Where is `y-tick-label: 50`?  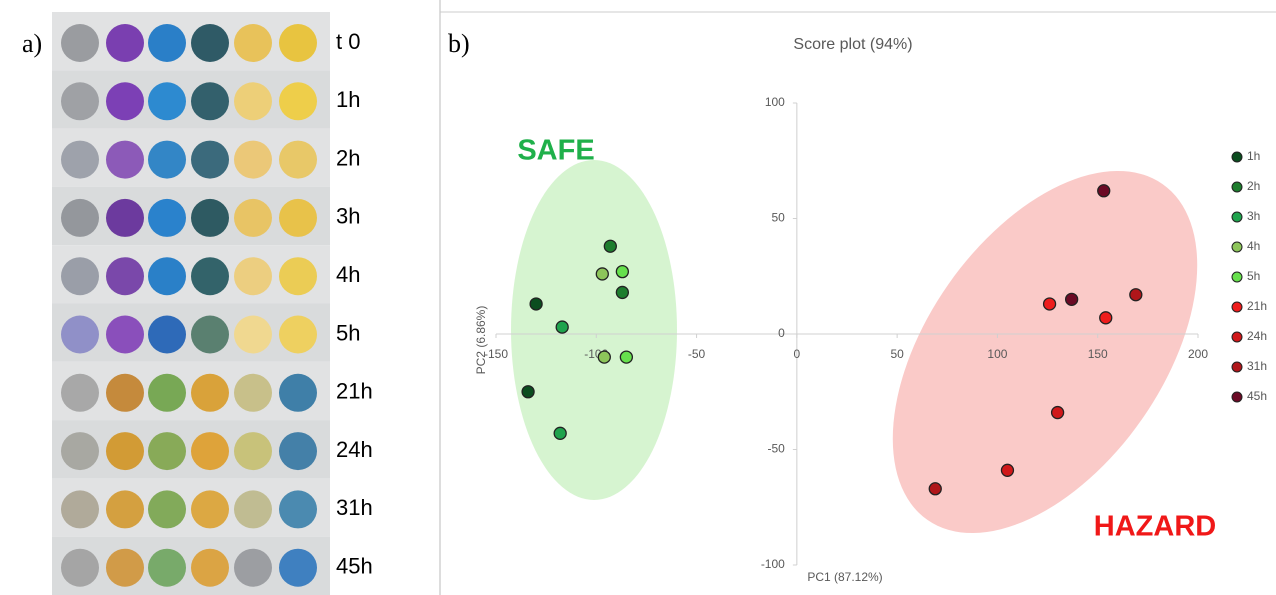 y-tick-label: 50 is located at coordinates (778, 218).